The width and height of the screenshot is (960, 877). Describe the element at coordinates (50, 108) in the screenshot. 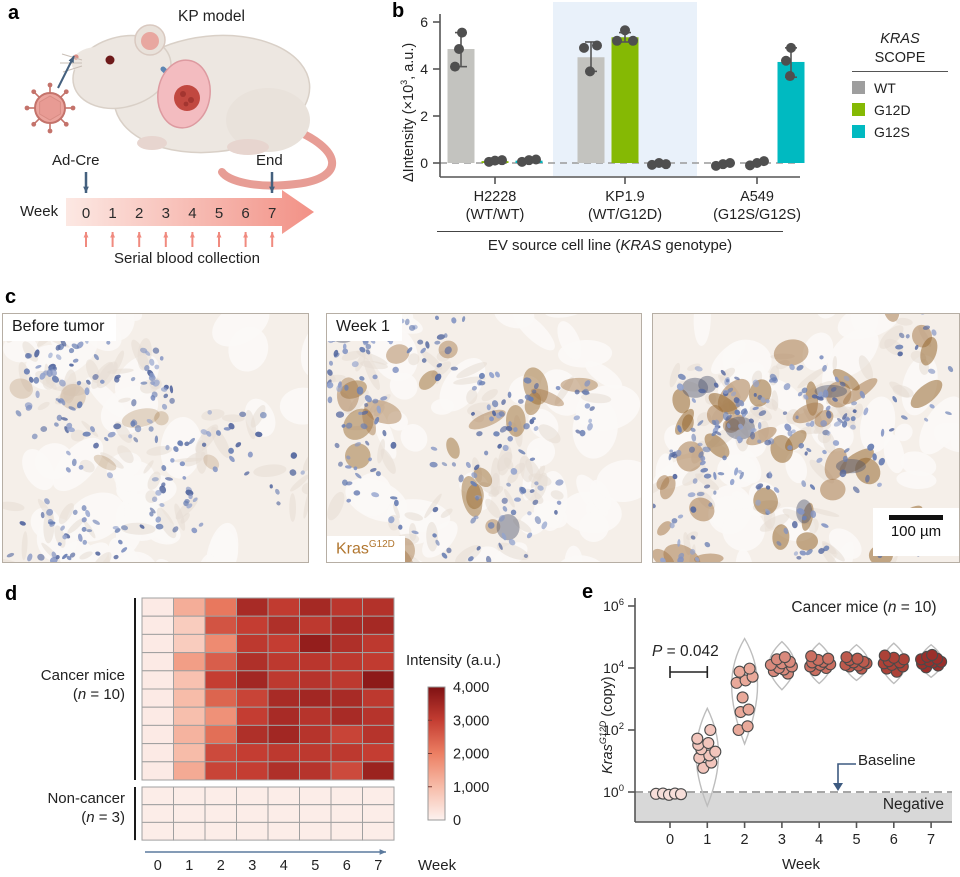

I see `virus-facets` at that location.